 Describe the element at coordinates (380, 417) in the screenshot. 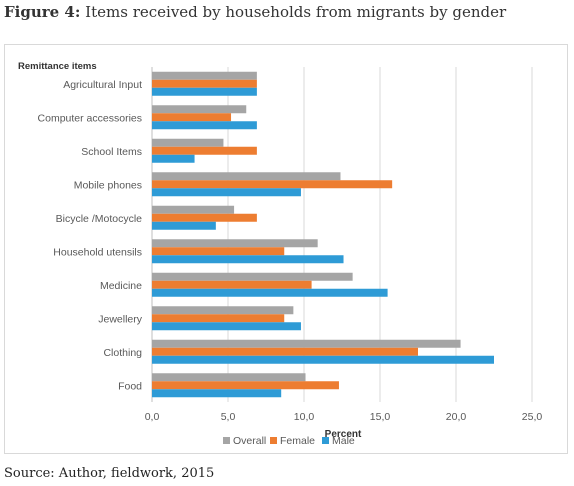

I see `x-tick-label: 15,0` at that location.